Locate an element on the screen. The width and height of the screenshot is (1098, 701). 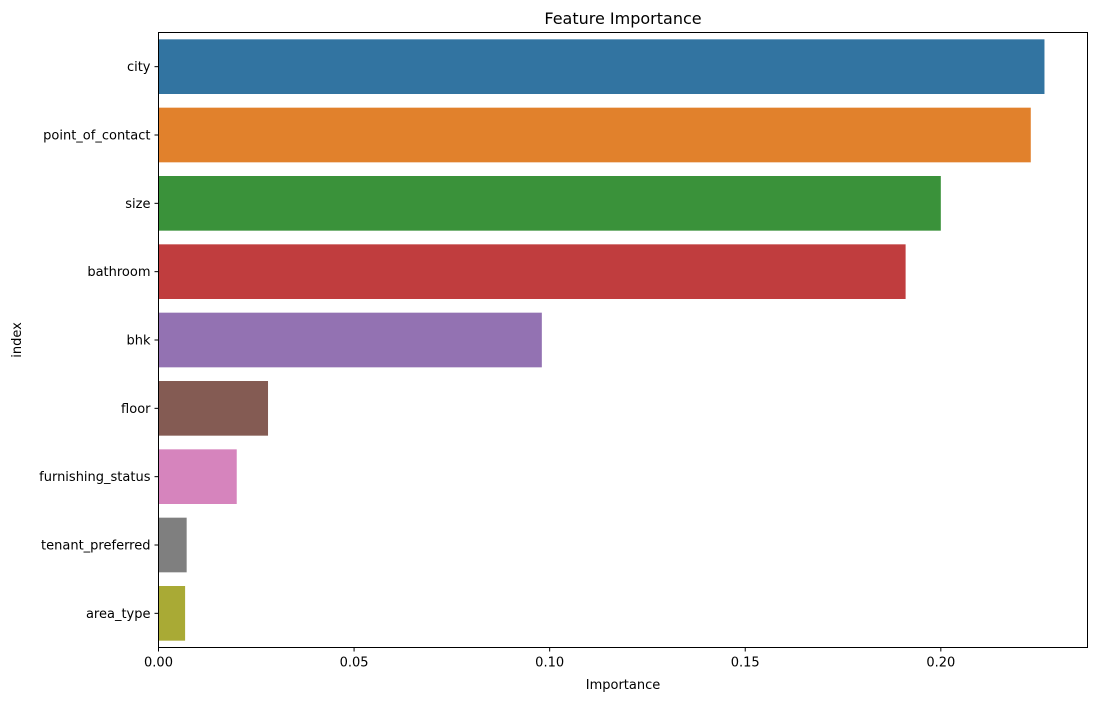
y-tick-label: point_of_contact is located at coordinates (96, 136).